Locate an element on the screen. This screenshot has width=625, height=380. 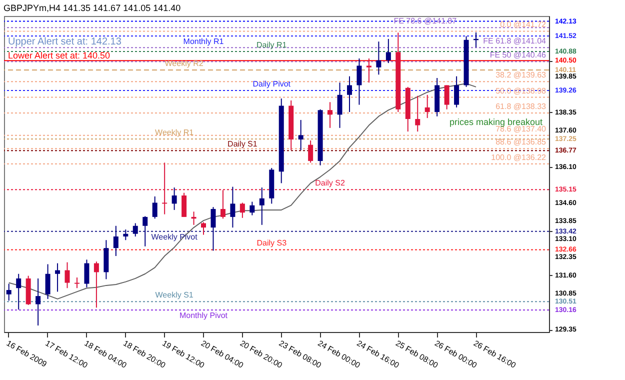
ref-line-label: FE 50 @140.46 is located at coordinates (518, 55).